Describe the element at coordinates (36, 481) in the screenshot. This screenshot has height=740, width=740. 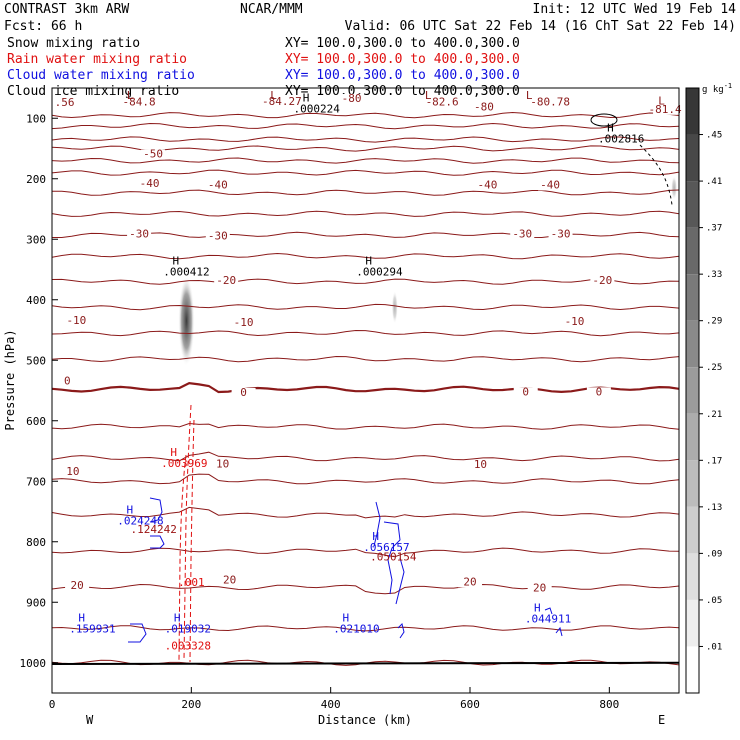
I see `y-tick-label: 700` at that location.